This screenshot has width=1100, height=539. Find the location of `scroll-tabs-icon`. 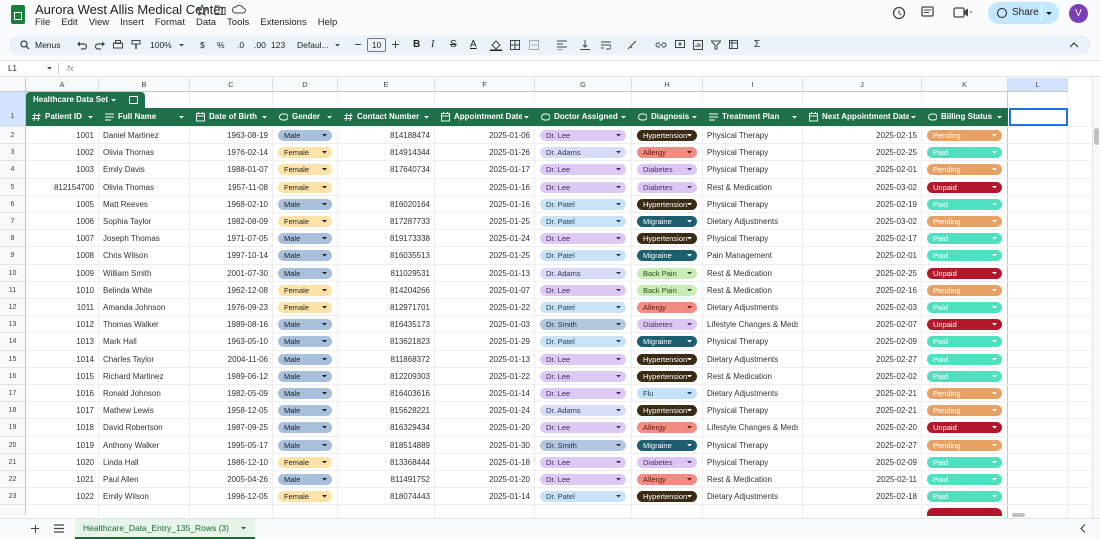

scroll-tabs-icon is located at coordinates (1083, 528).